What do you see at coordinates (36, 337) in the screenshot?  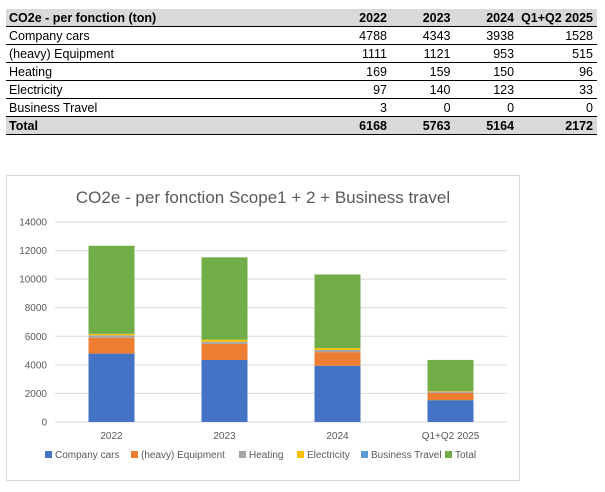 I see `y-tick-label: 6000` at bounding box center [36, 337].